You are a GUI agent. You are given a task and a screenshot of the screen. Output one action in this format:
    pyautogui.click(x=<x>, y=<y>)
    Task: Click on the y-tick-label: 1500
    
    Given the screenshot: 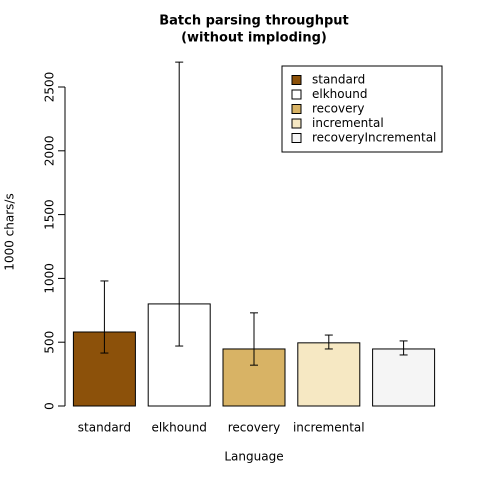 What is the action you would take?
    pyautogui.click(x=50, y=214)
    